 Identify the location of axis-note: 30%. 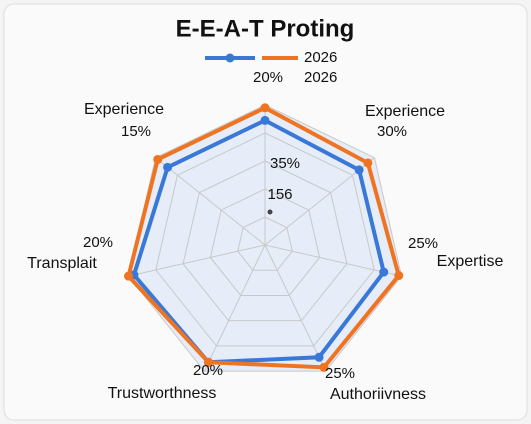
(392, 131).